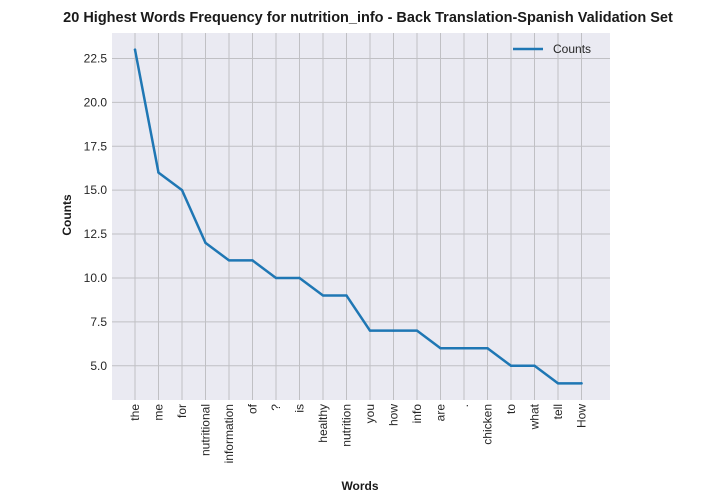 This screenshot has height=503, width=721. What do you see at coordinates (276, 407) in the screenshot?
I see `x-tick-label: ?` at bounding box center [276, 407].